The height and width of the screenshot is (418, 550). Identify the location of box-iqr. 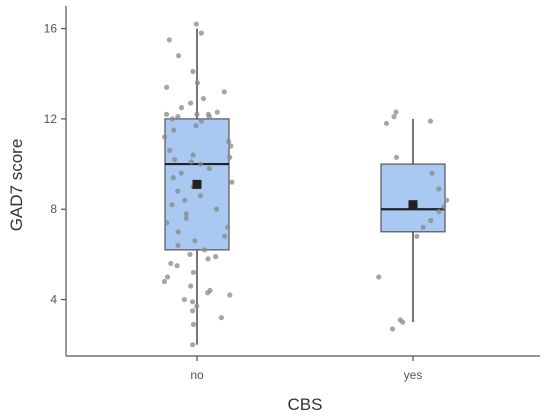
(413, 198).